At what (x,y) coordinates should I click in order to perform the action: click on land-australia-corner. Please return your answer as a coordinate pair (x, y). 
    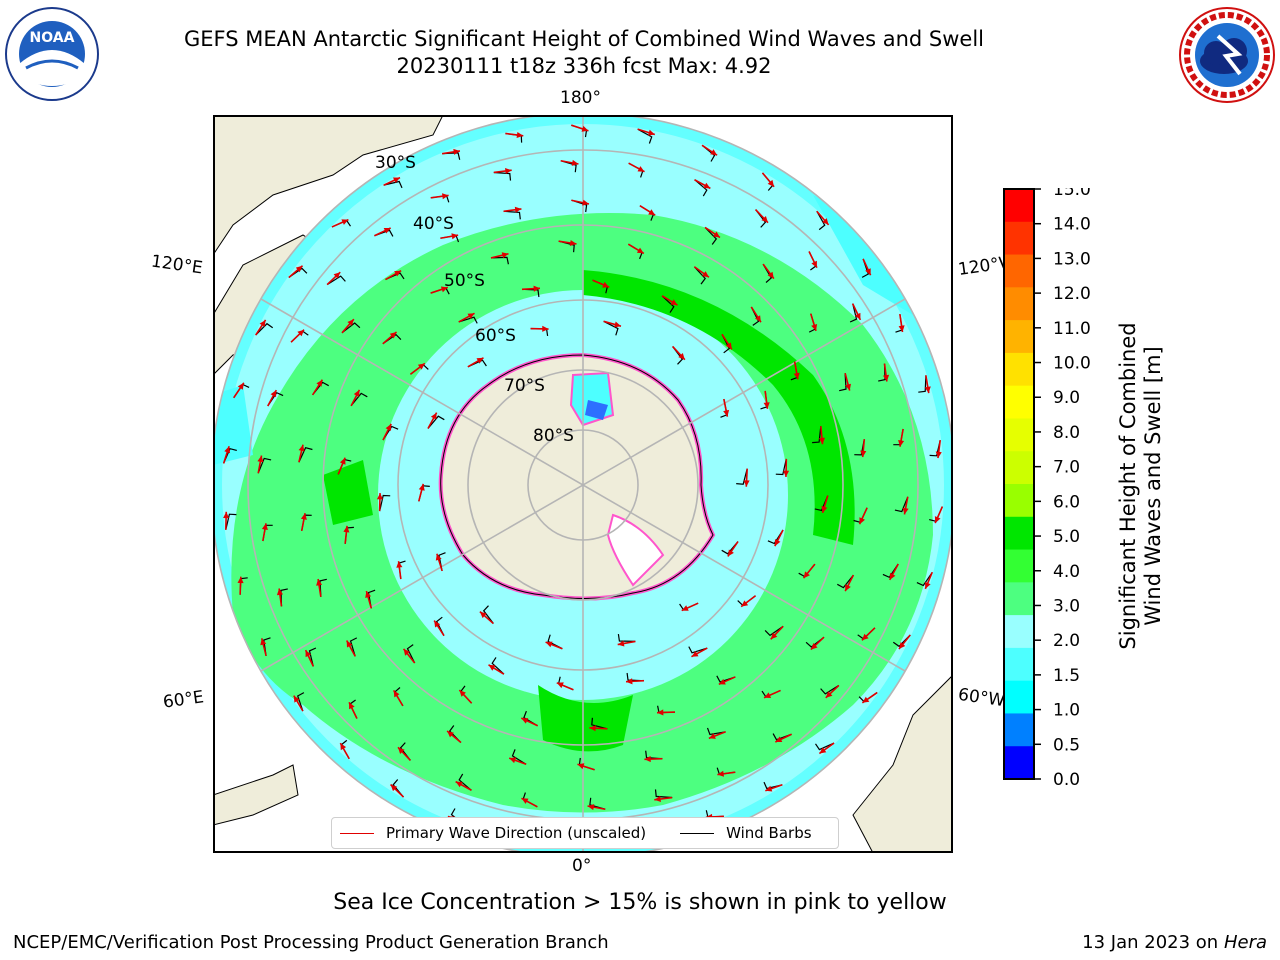
    Looking at the image, I should click on (328, 185).